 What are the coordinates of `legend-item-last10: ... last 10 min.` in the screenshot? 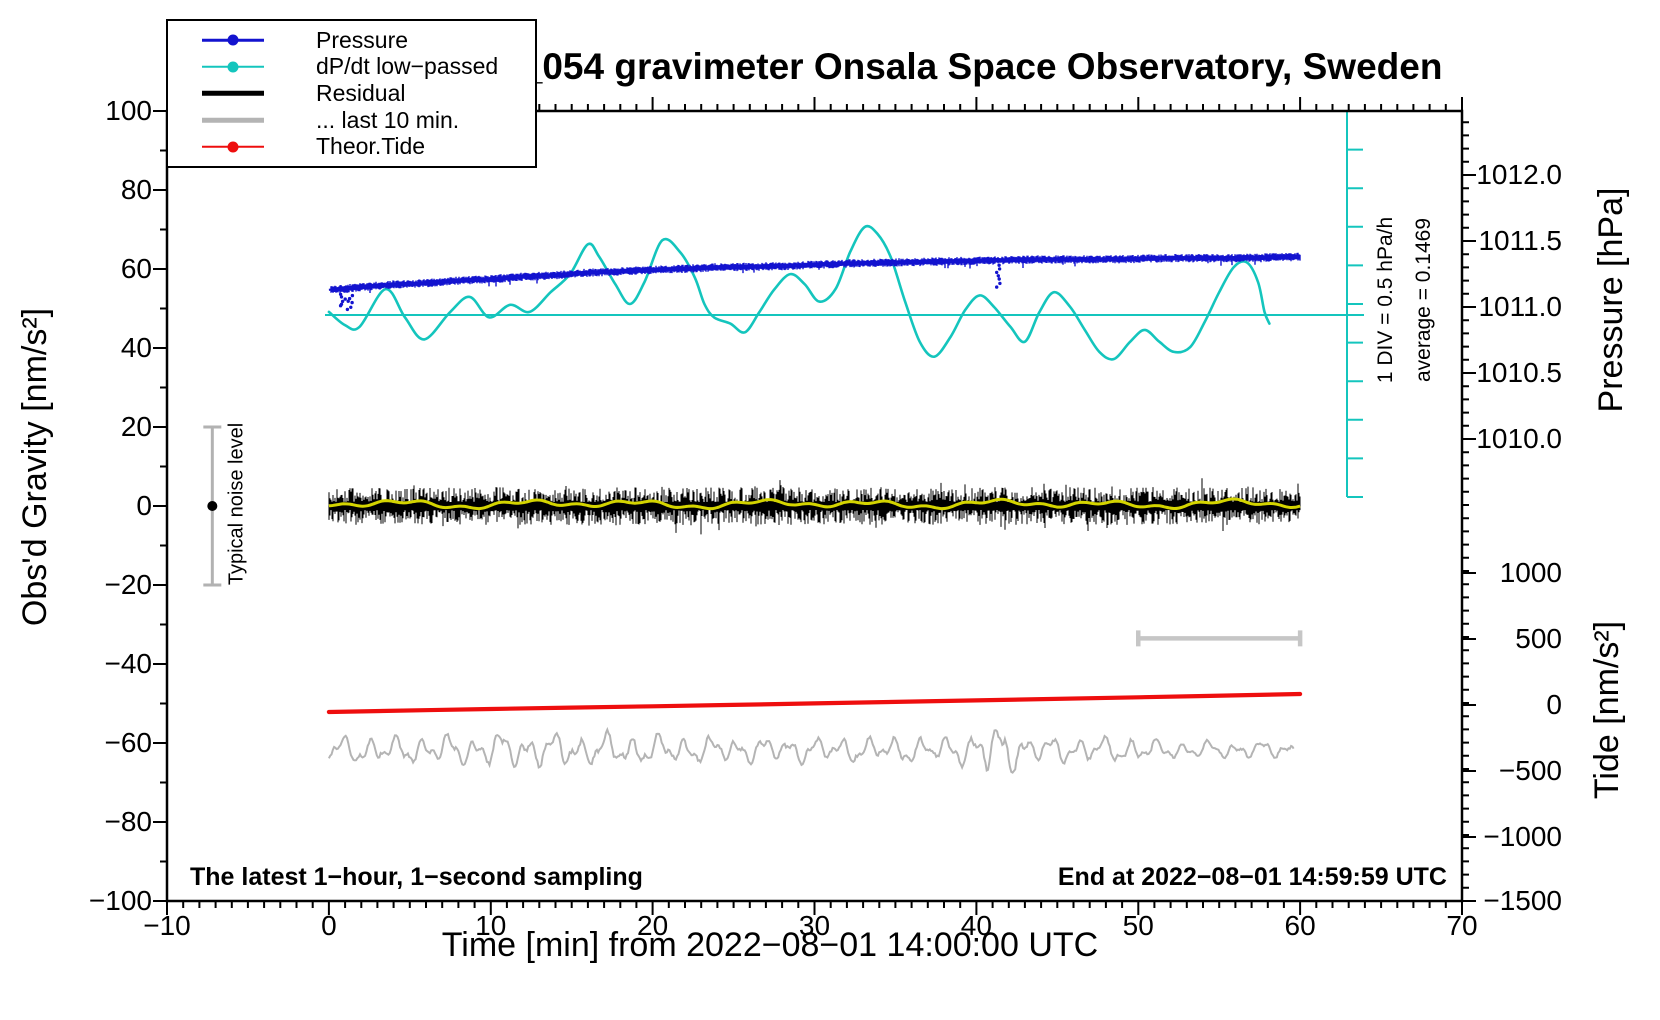 It's located at (351, 120).